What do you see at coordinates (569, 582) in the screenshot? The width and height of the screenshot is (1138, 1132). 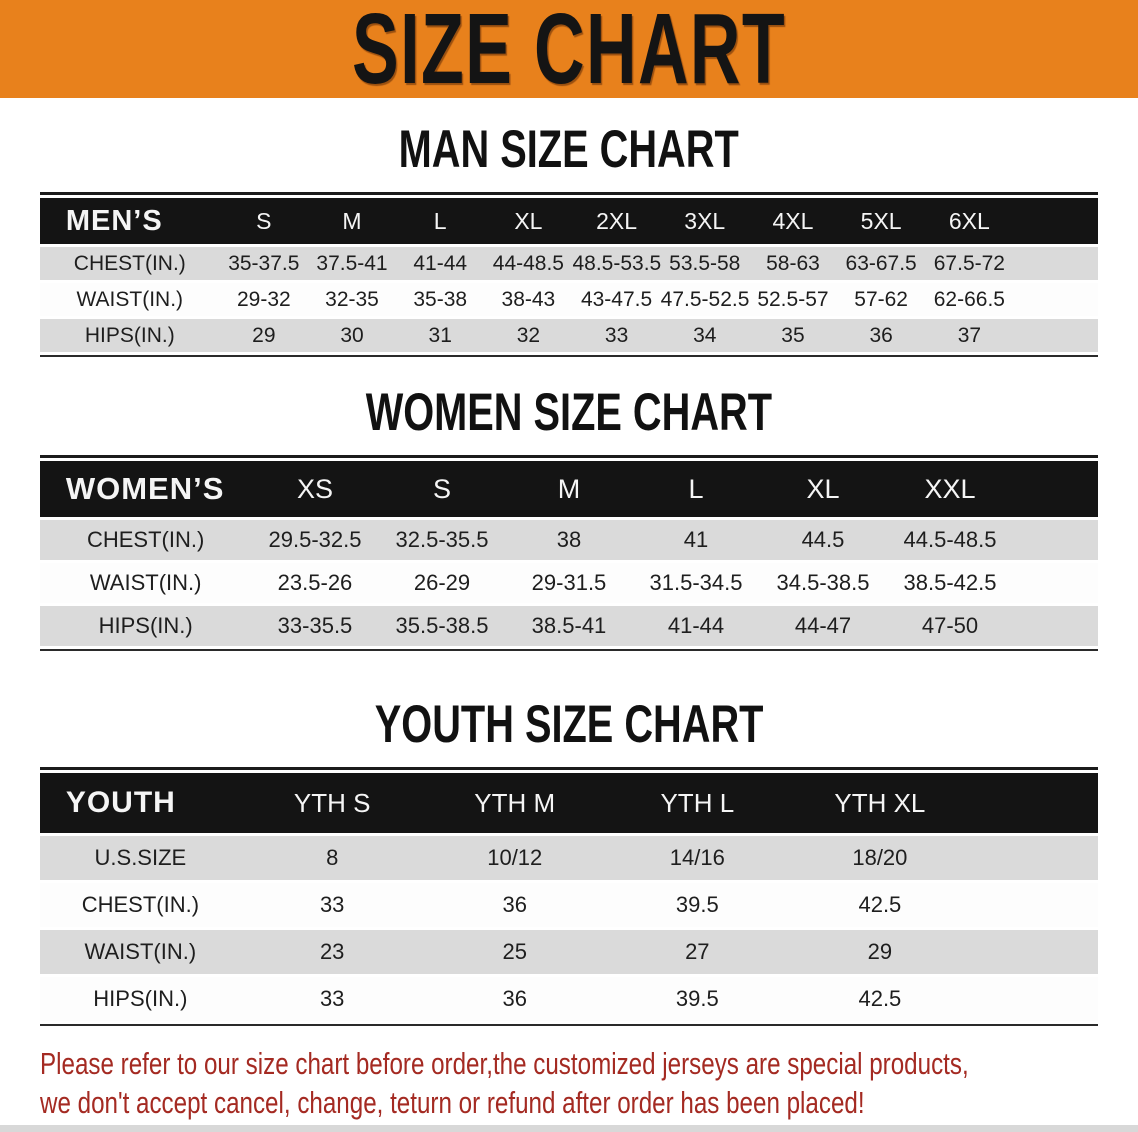 I see `measure-value-cell: 29-31.5` at bounding box center [569, 582].